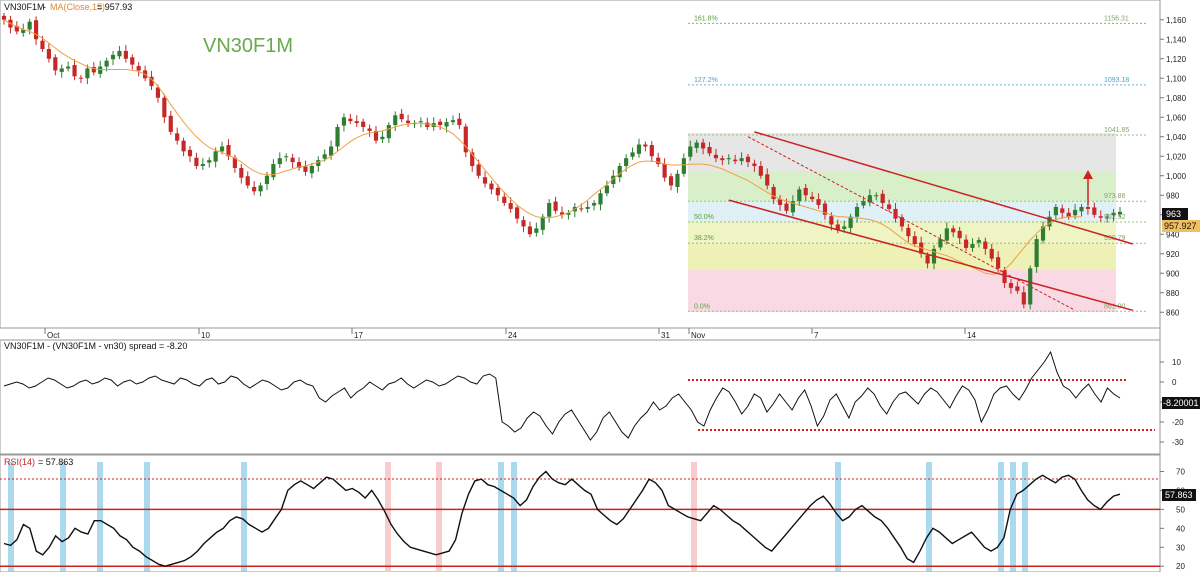 Image resolution: width=1200 pixels, height=577 pixels. What do you see at coordinates (1173, 273) in the screenshot?
I see `price-tick-label: 900` at bounding box center [1173, 273].